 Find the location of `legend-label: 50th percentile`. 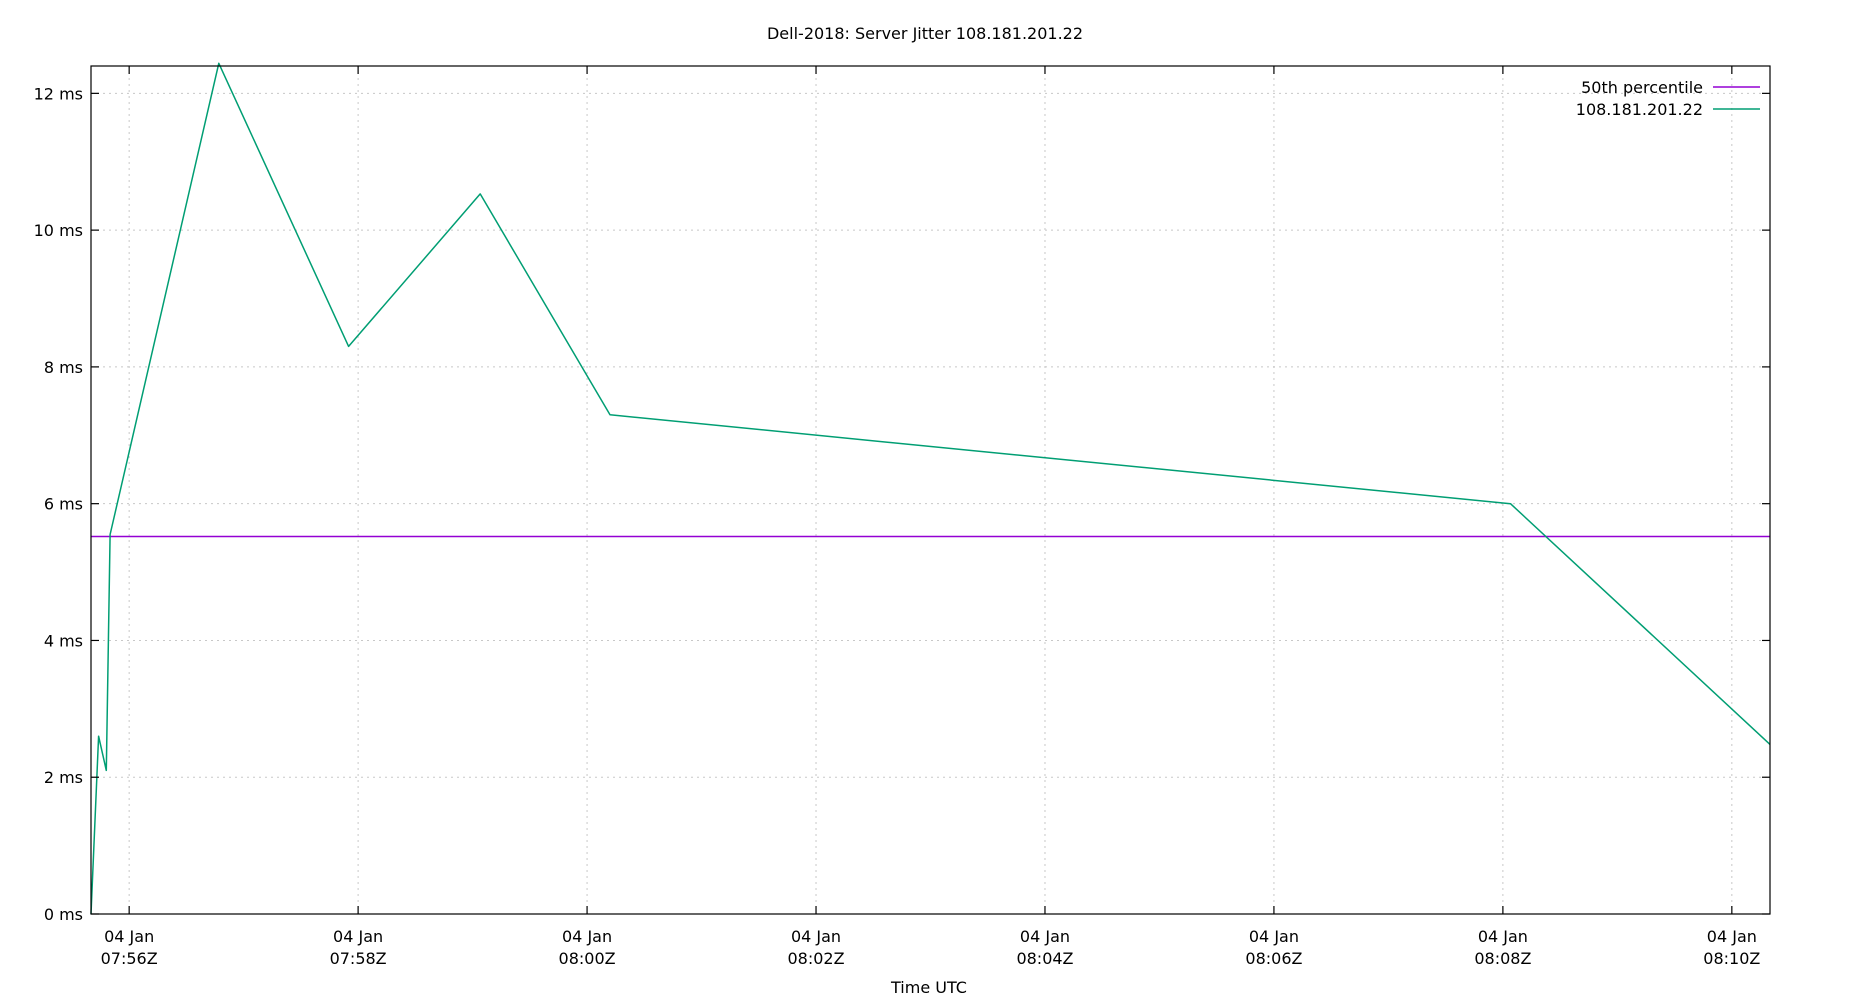

legend-label: 50th percentile is located at coordinates (1642, 87).